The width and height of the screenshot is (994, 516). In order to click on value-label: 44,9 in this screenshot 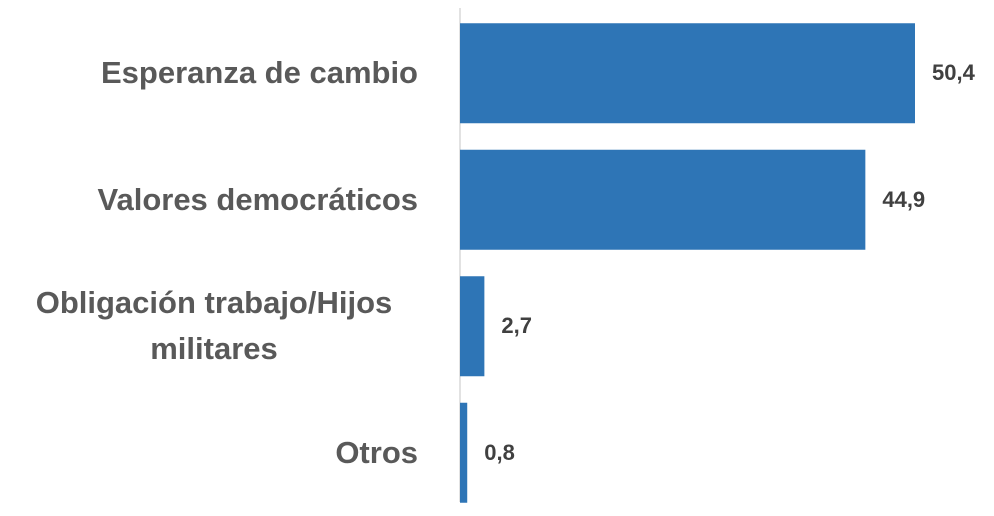, I will do `click(903, 200)`.